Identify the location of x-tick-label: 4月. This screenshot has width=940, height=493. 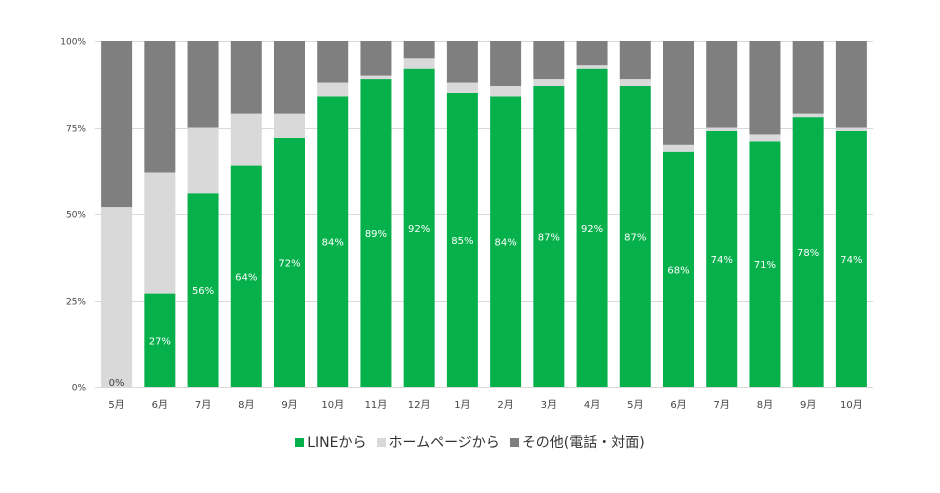
(592, 405).